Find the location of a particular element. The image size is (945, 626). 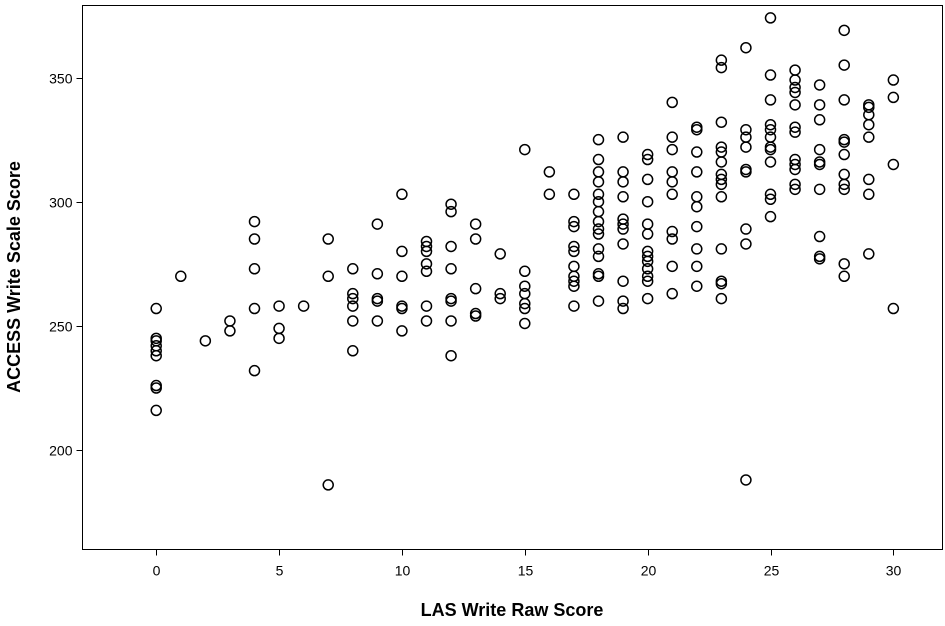

x-tick-label: 5 is located at coordinates (280, 571).